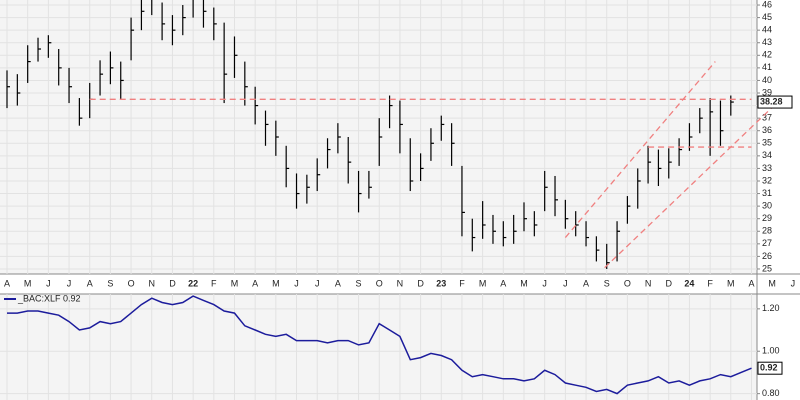  What do you see at coordinates (771, 351) in the screenshot?
I see `y-tick-label: 1.00` at bounding box center [771, 351].